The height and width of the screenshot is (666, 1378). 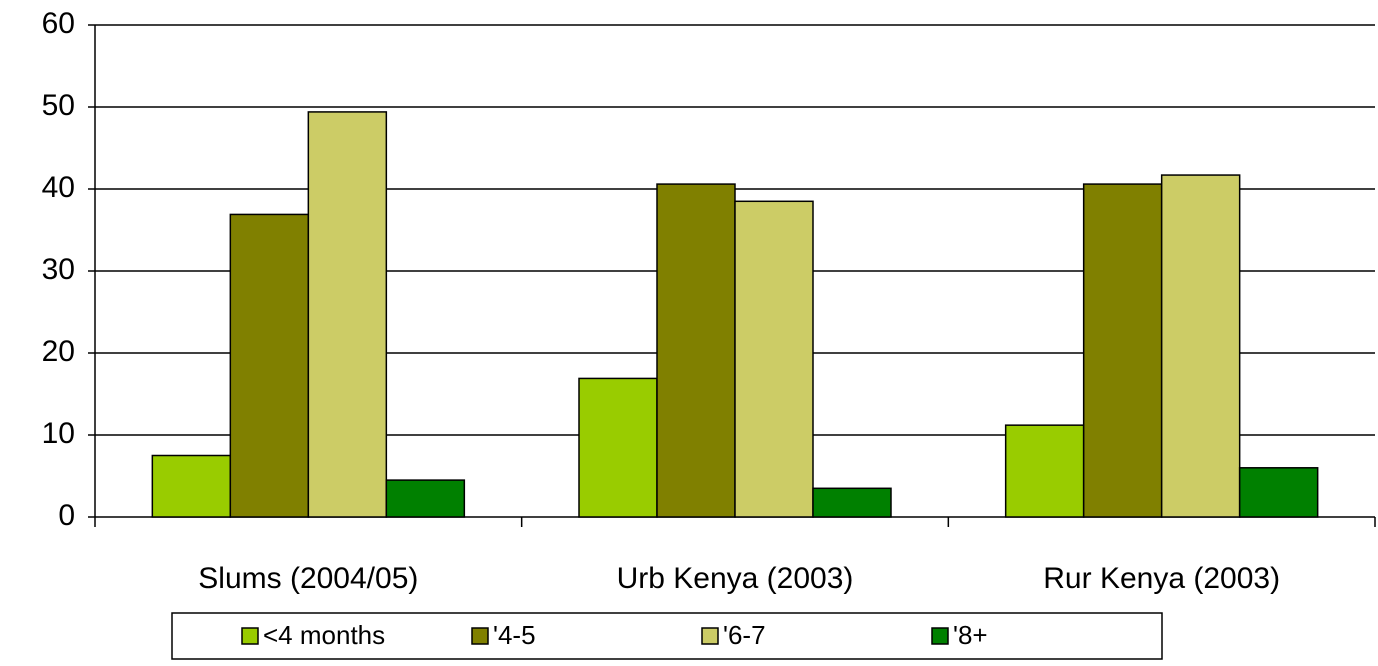 I want to click on y-tick-label: 50, so click(x=58, y=105).